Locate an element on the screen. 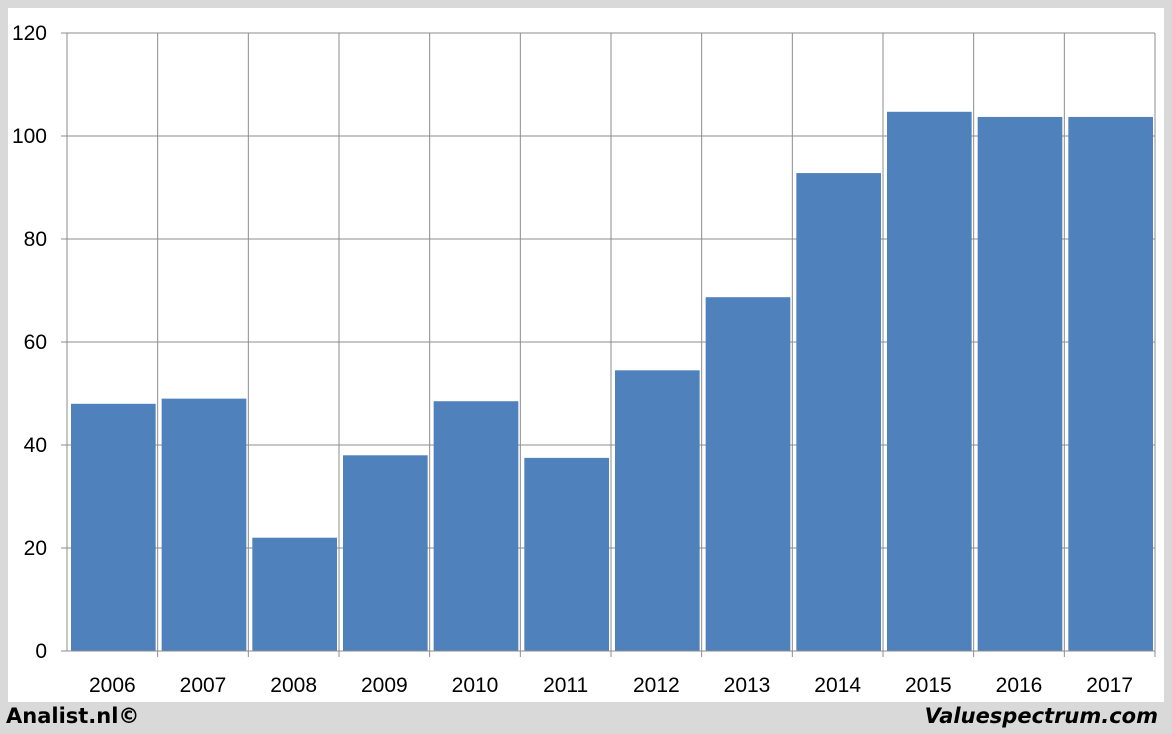 Image resolution: width=1172 pixels, height=734 pixels. y-tick-label: 100 is located at coordinates (29, 136).